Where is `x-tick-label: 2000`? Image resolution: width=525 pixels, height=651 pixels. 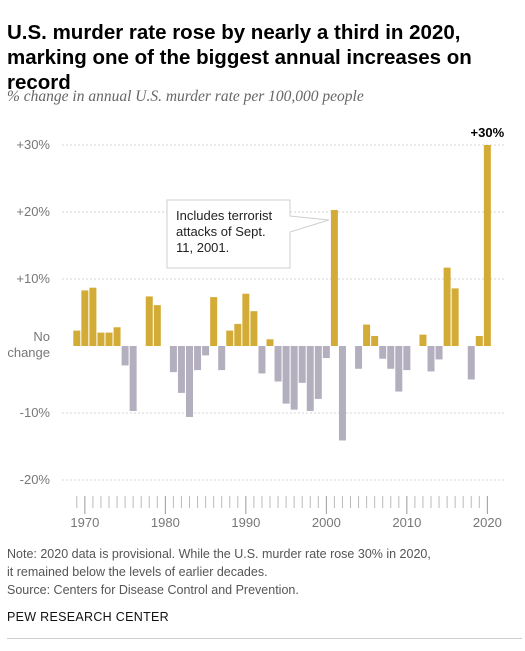 x-tick-label: 2000 is located at coordinates (326, 522).